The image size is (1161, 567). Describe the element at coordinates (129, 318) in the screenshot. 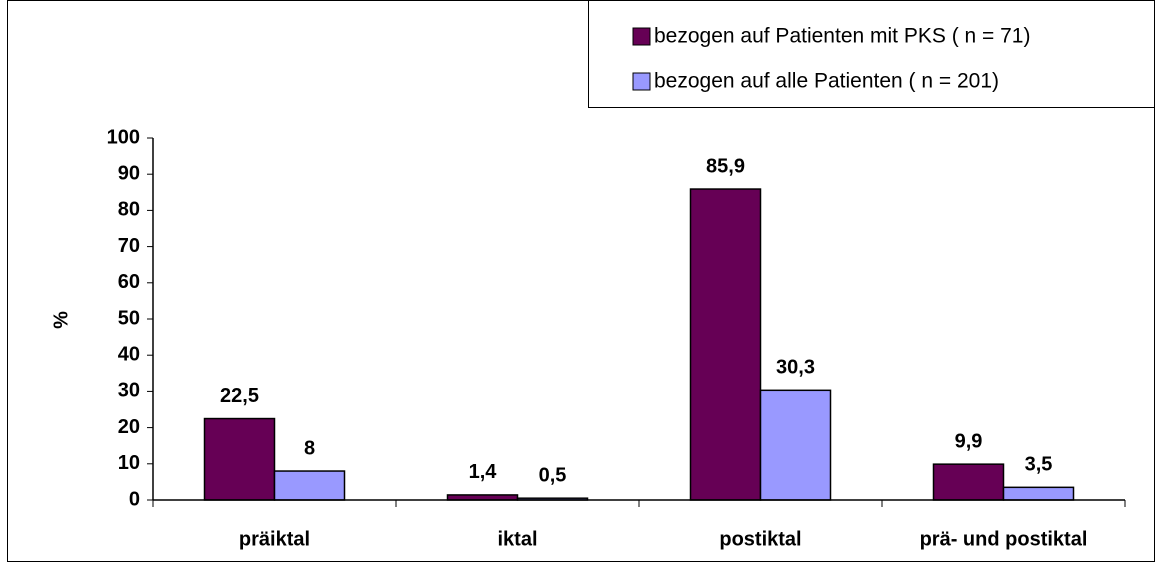

I see `y-tick-label: 50` at that location.